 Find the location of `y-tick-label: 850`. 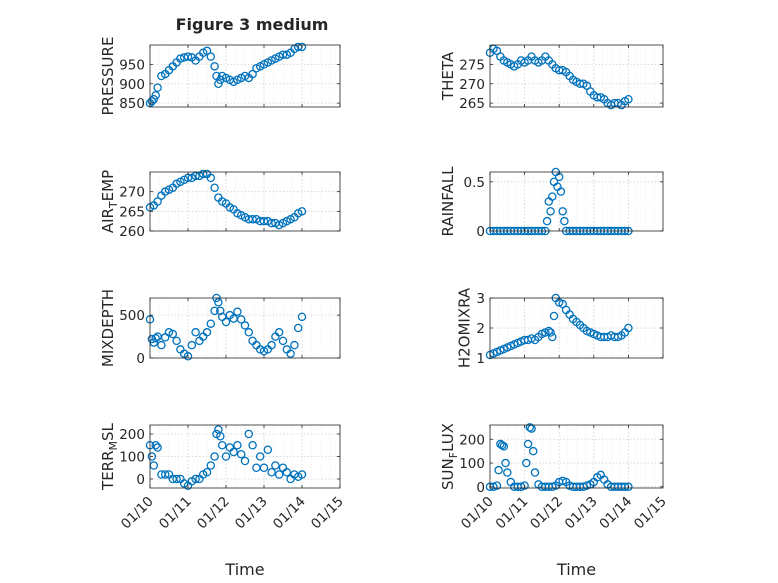

y-tick-label: 850 is located at coordinates (132, 104).